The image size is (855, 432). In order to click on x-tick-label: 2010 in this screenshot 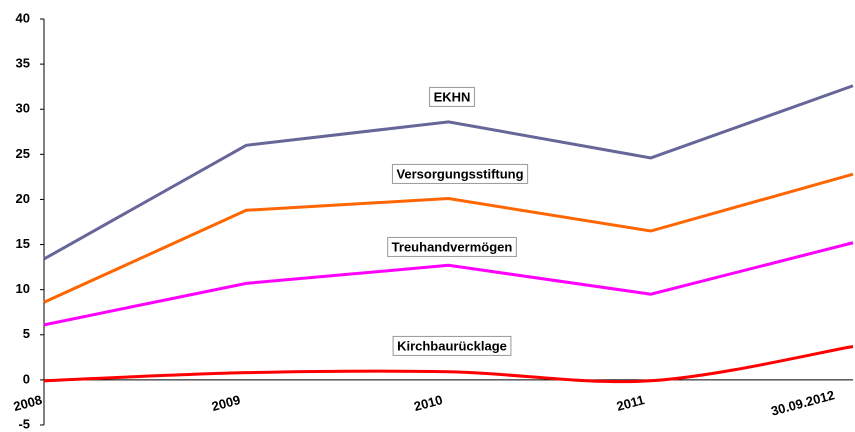, I will do `click(428, 403)`.